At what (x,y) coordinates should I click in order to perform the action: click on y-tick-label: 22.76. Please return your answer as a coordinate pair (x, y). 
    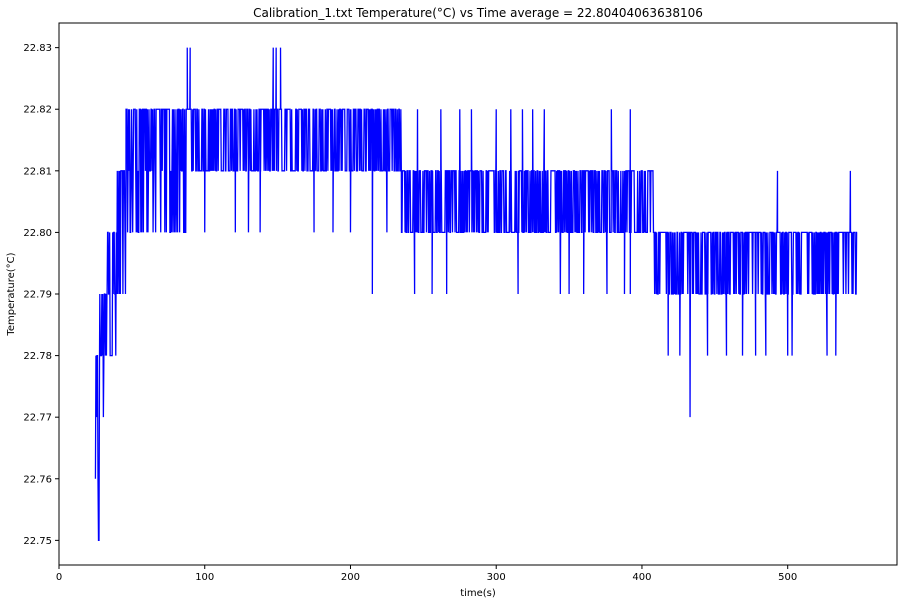
    Looking at the image, I should click on (37, 479).